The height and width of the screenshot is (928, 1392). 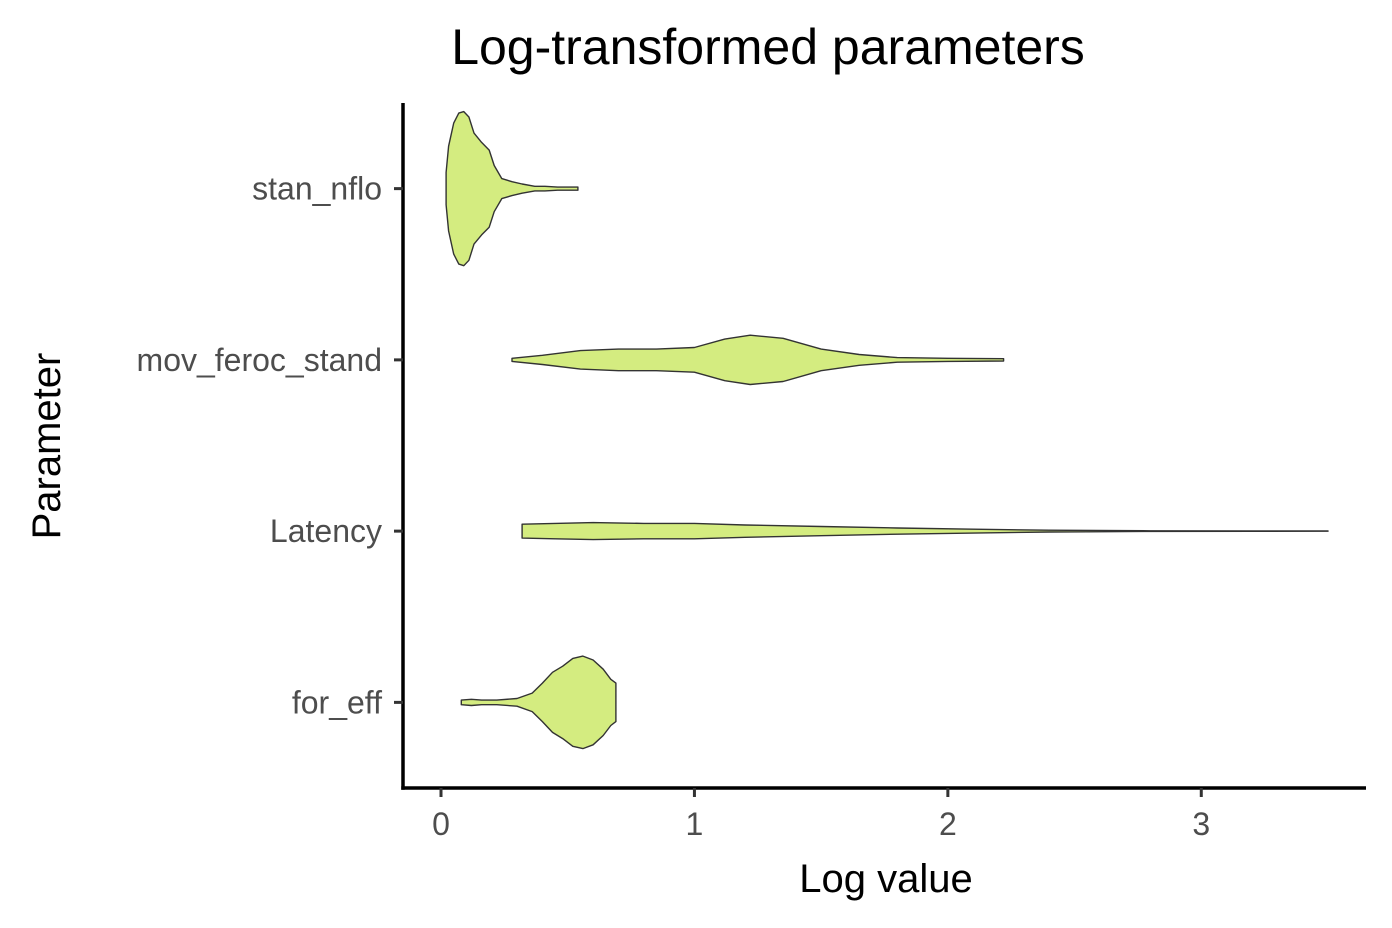 What do you see at coordinates (925, 531) in the screenshot?
I see `violin-latency` at bounding box center [925, 531].